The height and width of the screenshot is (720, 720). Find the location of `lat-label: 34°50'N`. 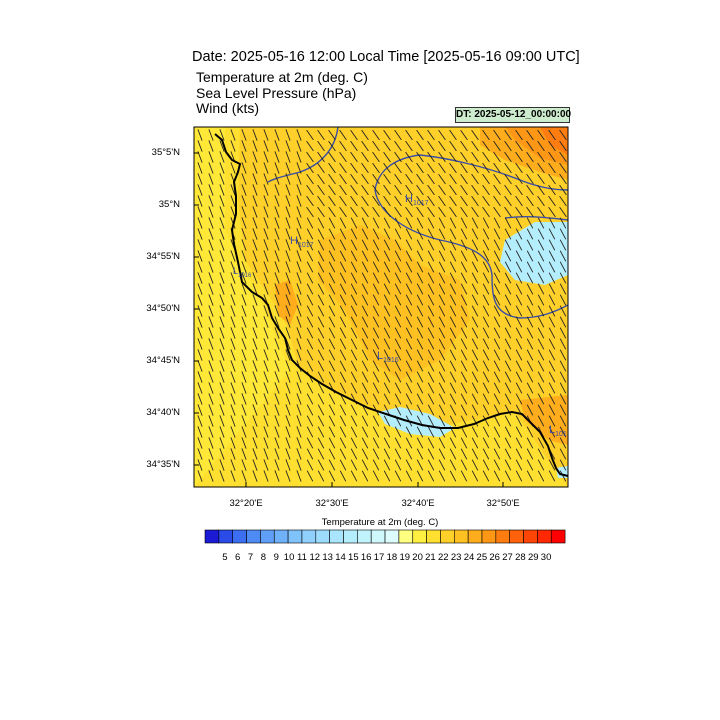

lat-label: 34°50'N is located at coordinates (163, 308).